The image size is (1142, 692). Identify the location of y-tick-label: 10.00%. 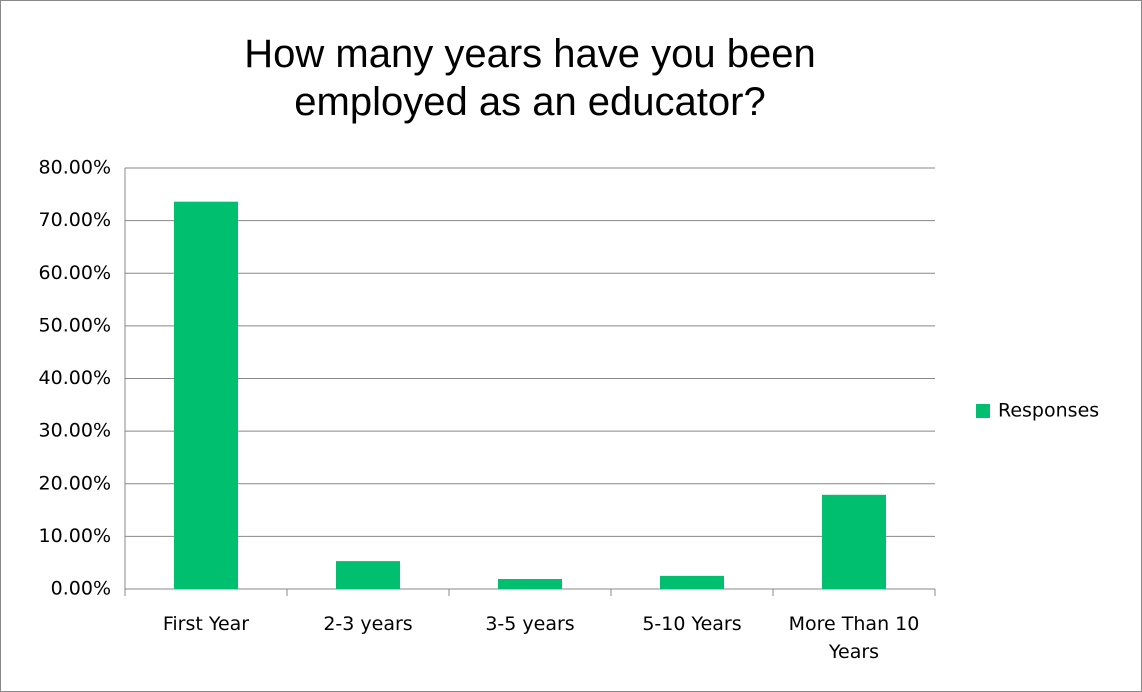
(75, 536).